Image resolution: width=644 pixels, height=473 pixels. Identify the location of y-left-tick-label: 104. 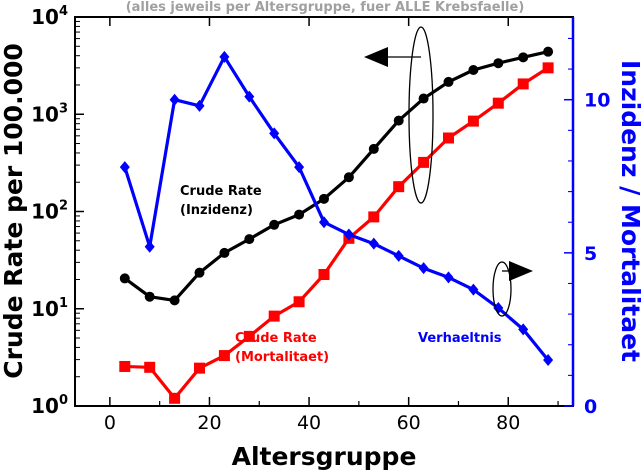
(49, 16).